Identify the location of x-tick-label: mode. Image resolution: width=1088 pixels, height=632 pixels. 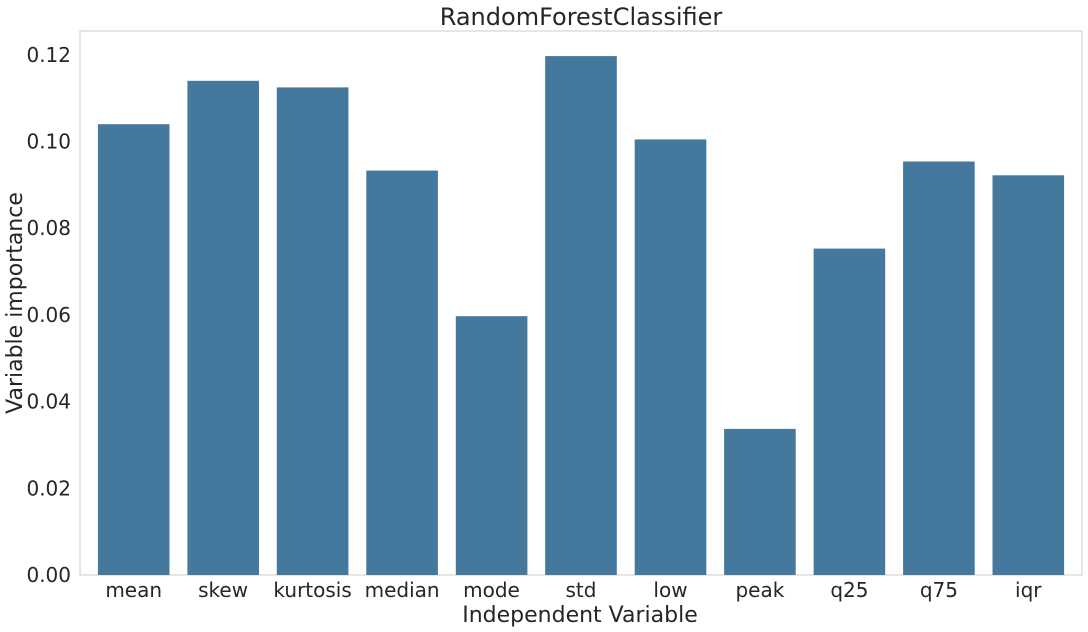
(491, 590).